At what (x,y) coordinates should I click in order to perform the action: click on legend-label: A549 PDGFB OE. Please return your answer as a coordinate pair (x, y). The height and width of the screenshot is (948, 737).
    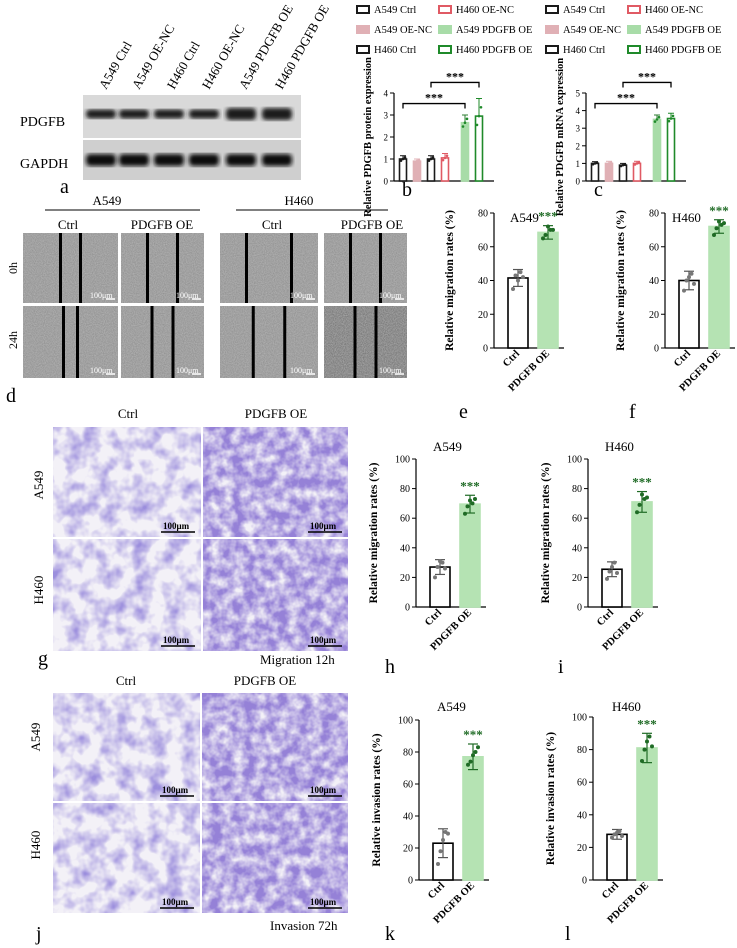
    Looking at the image, I should click on (683, 30).